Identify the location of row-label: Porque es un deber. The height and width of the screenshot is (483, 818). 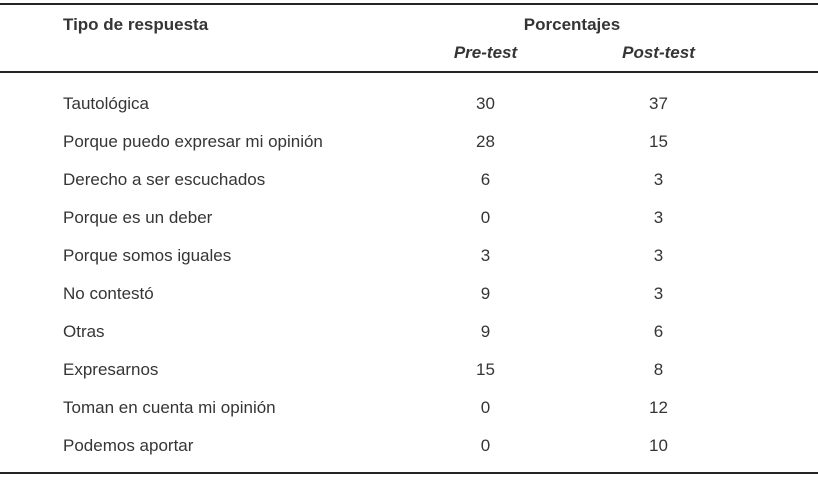
(138, 217).